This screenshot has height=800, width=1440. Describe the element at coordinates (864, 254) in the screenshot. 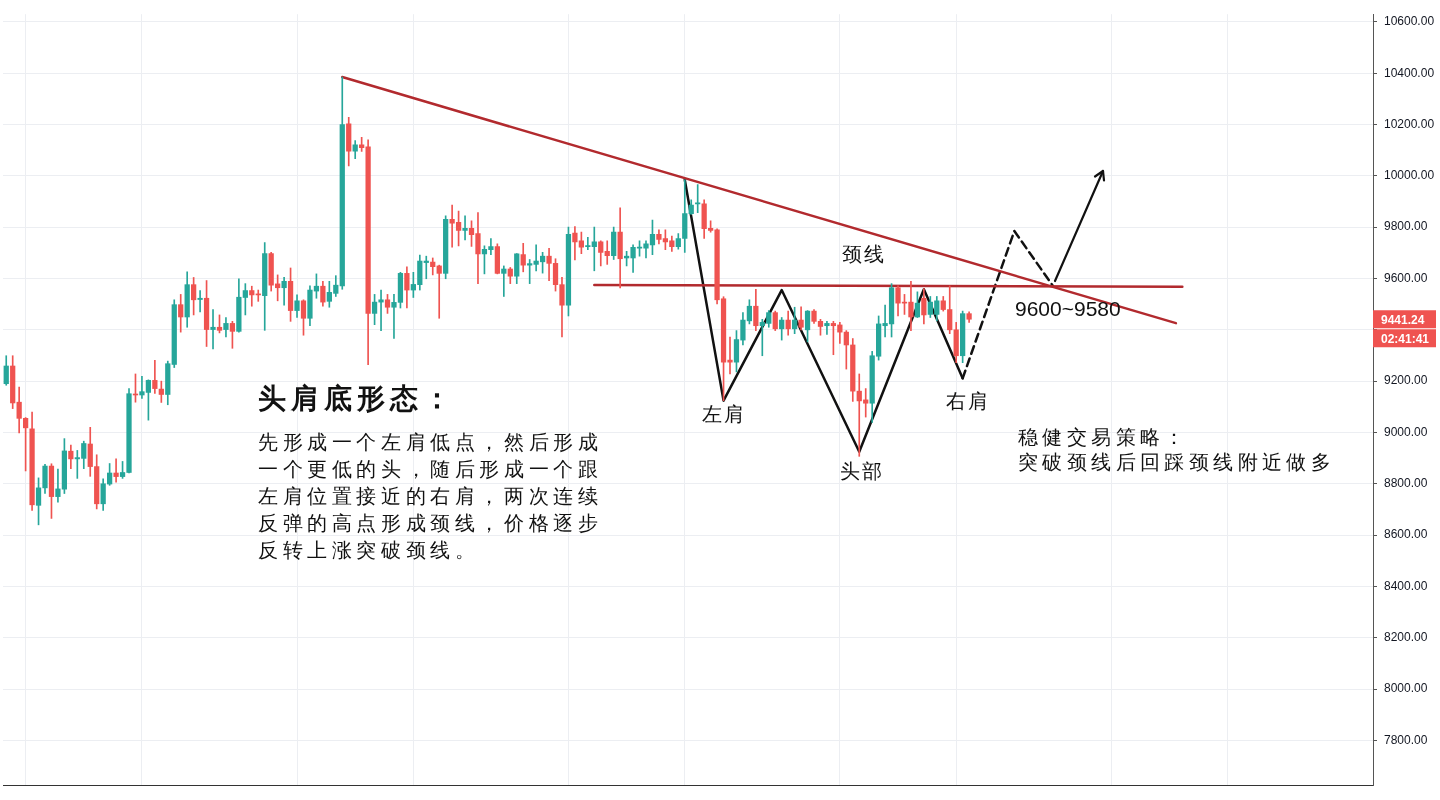

I see `annotation: 颈线` at that location.